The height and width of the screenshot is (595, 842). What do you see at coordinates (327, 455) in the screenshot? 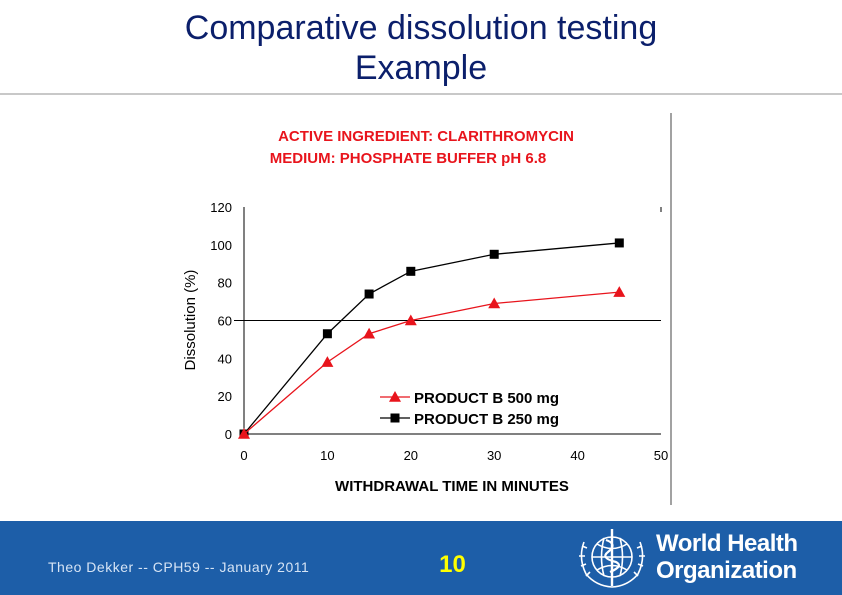
I see `x-tick-label-1: 10` at bounding box center [327, 455].